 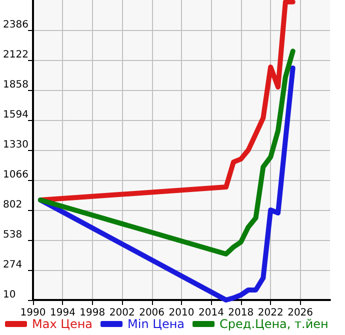 What do you see at coordinates (156, 324) in the screenshot?
I see `legend-label: Min Цена` at bounding box center [156, 324].